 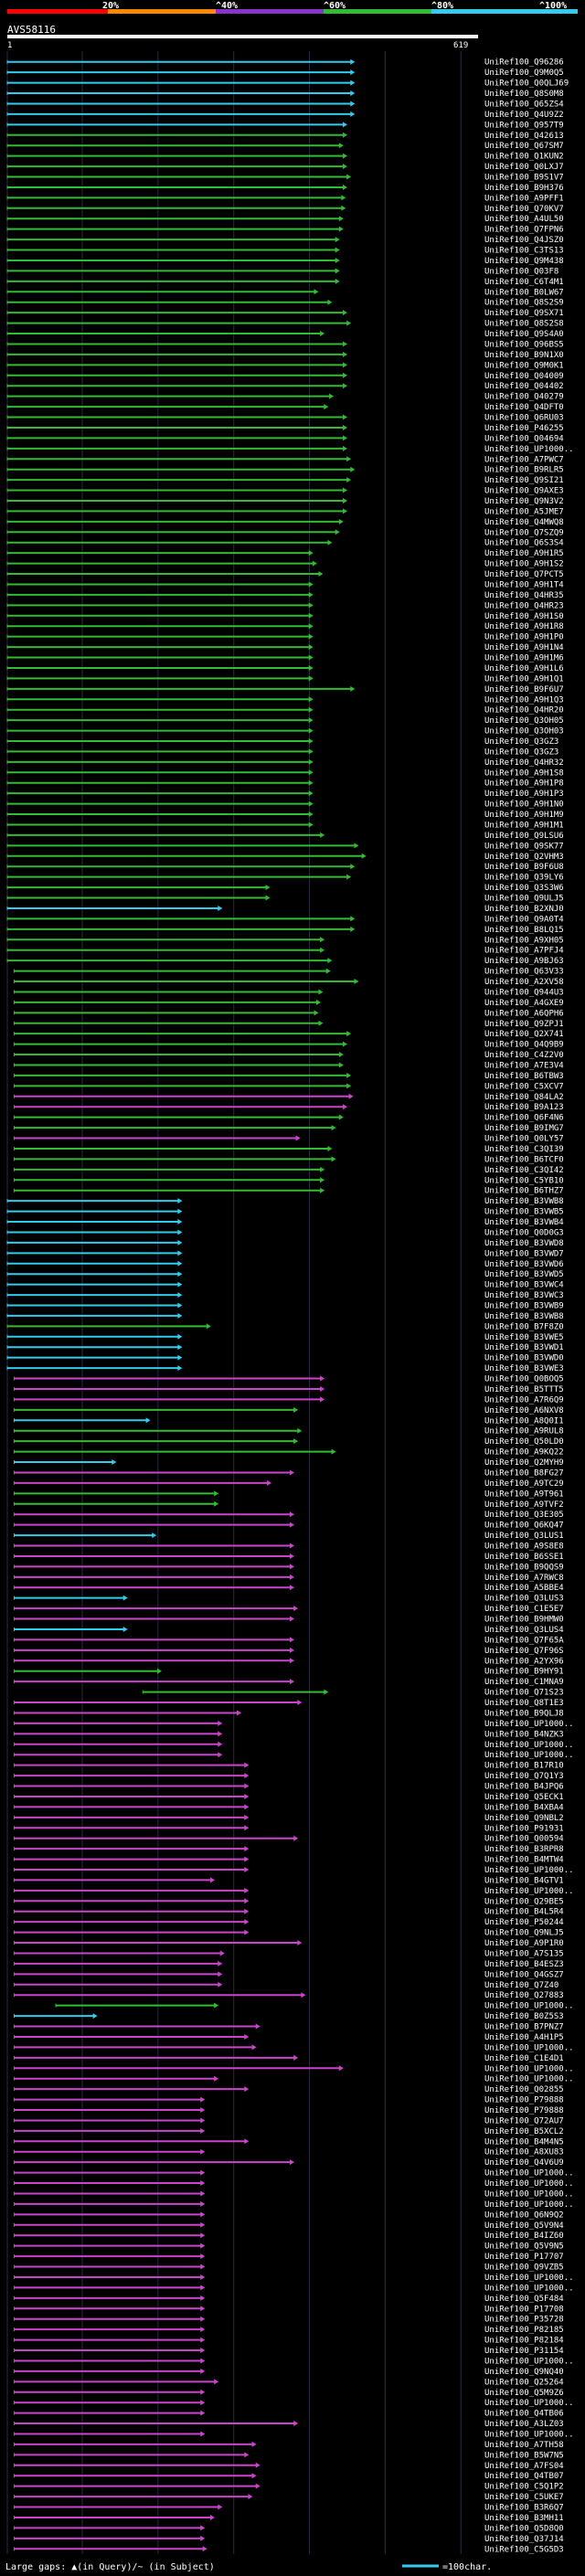 What do you see at coordinates (524, 2445) in the screenshot?
I see `hit-label: UniRef100_A7TH58` at bounding box center [524, 2445].